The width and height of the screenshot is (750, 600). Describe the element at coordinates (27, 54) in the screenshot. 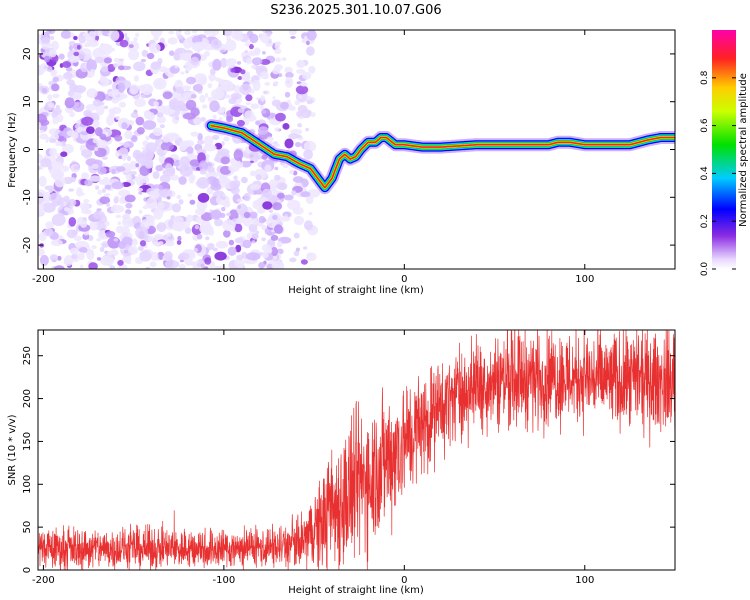

I see `spectrogram-y-tick-label: 20` at that location.